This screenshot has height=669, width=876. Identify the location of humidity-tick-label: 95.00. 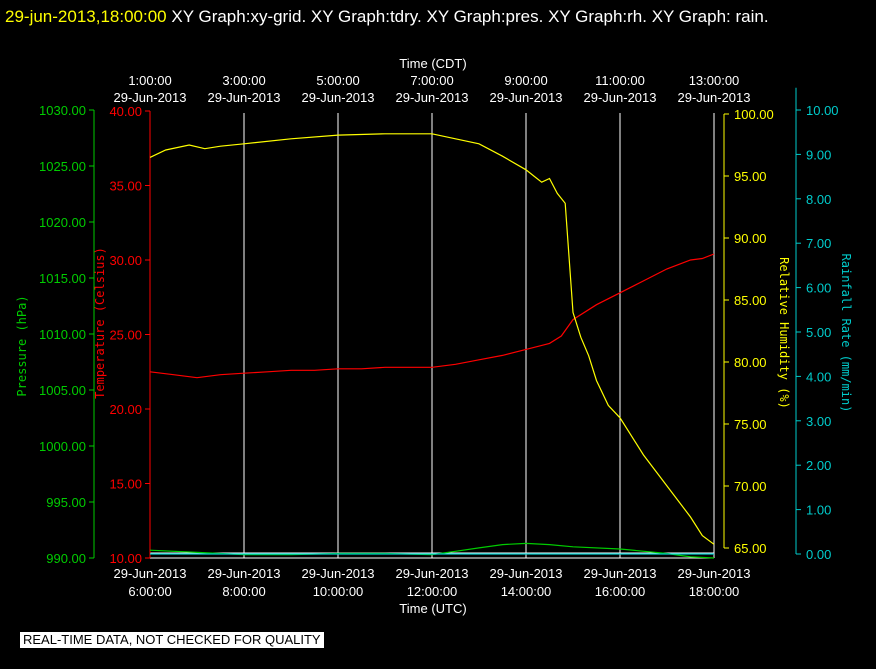
(750, 176).